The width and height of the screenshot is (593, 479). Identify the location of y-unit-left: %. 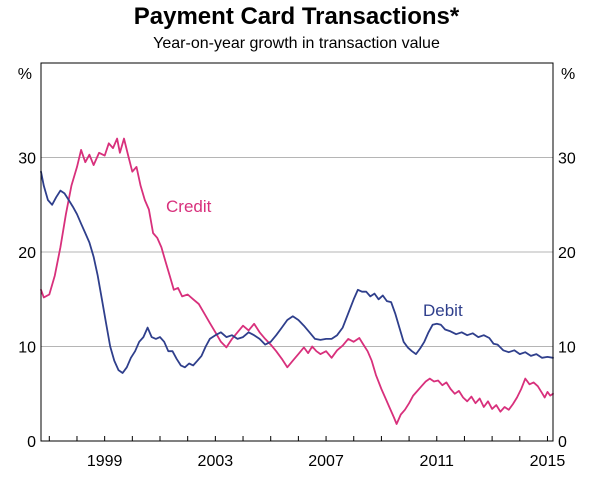
(25, 74).